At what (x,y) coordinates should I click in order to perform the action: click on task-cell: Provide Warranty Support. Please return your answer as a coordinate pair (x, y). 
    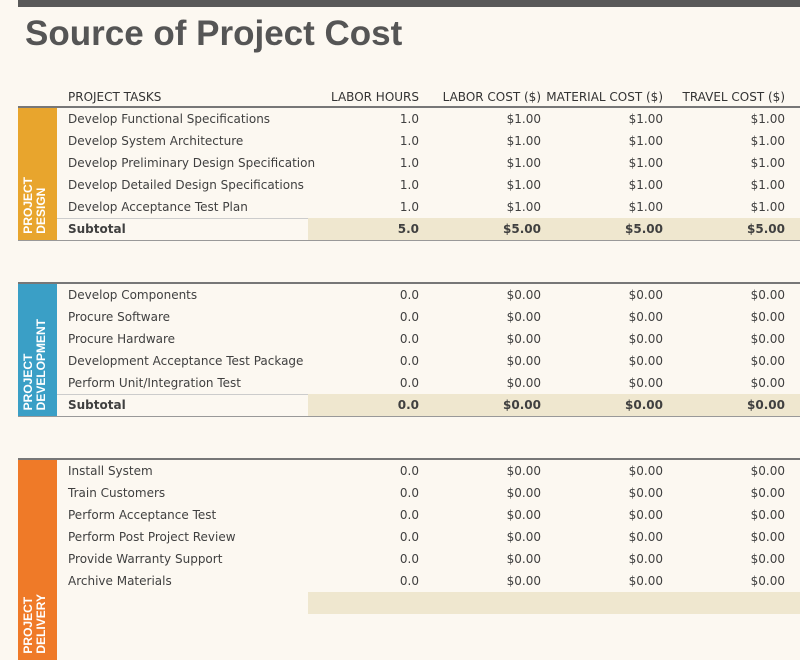
    Looking at the image, I should click on (145, 559).